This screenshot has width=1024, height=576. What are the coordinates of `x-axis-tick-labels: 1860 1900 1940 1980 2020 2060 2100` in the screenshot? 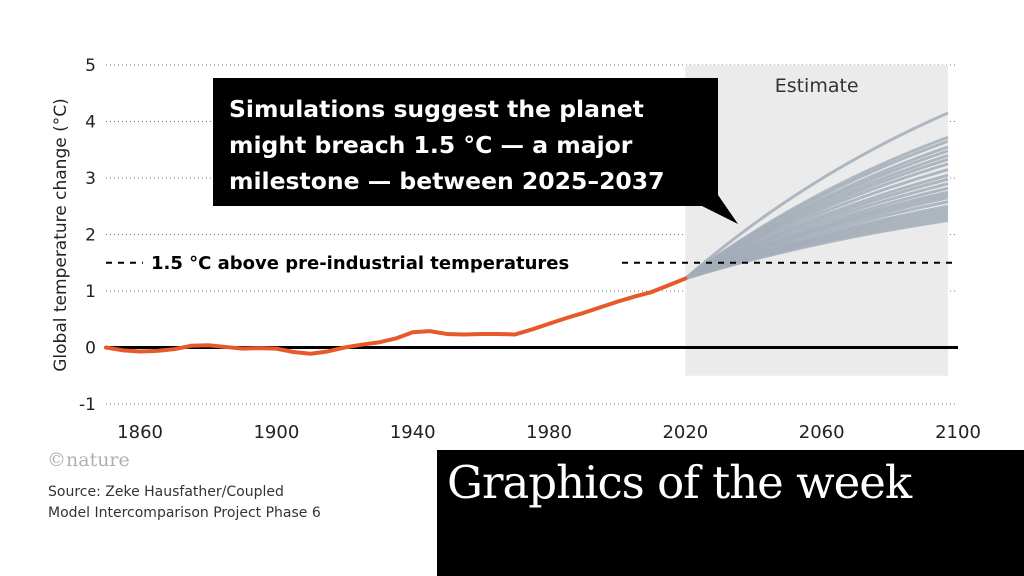 It's located at (549, 432).